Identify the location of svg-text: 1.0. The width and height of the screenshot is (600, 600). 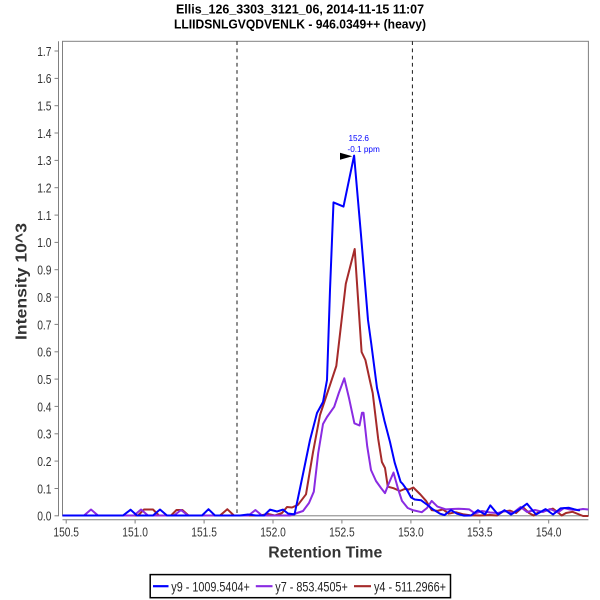
(44, 242).